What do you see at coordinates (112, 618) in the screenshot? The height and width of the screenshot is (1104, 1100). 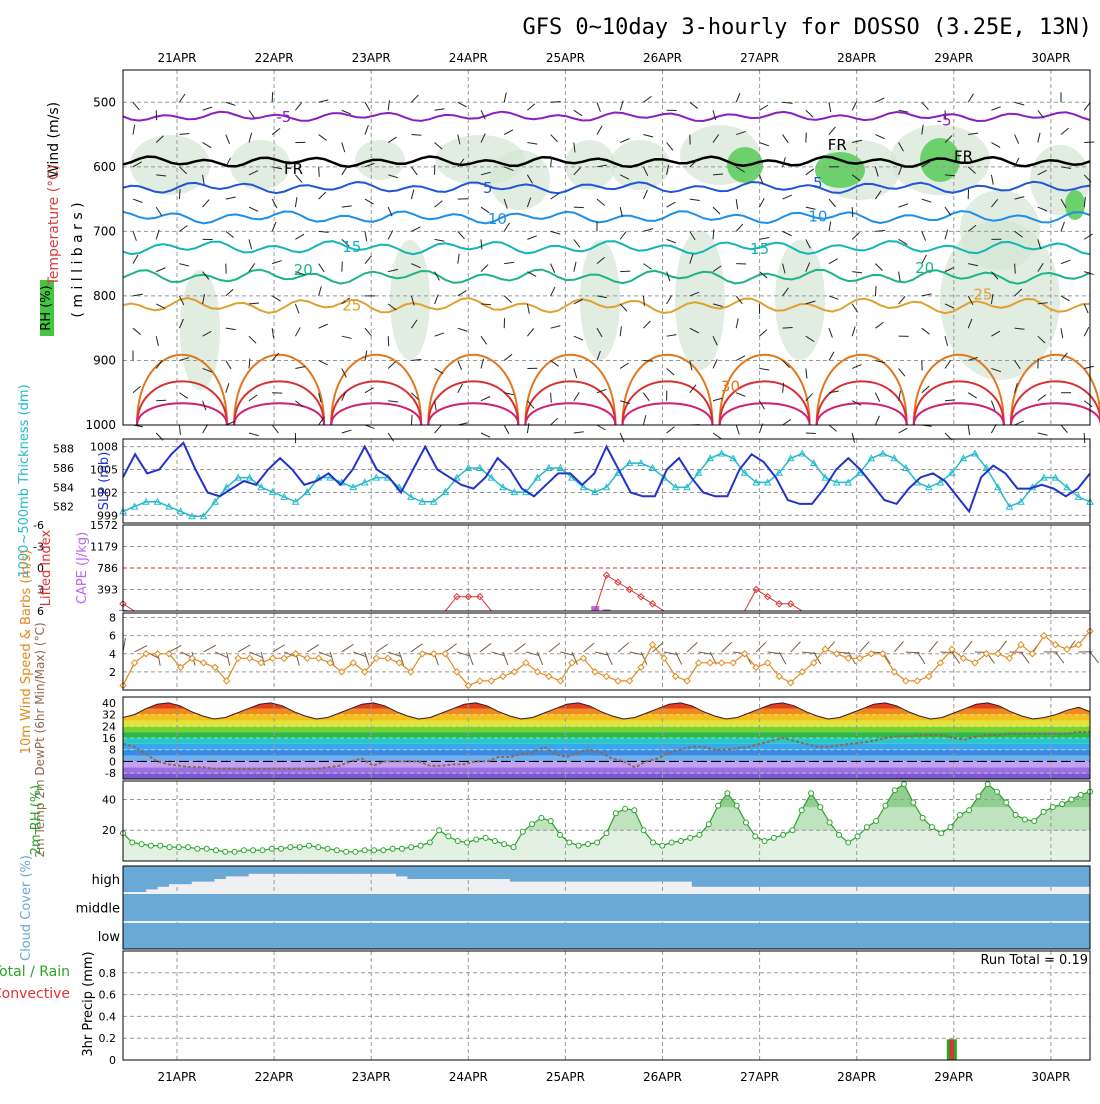 I see `wind-tick-label: 8` at bounding box center [112, 618].